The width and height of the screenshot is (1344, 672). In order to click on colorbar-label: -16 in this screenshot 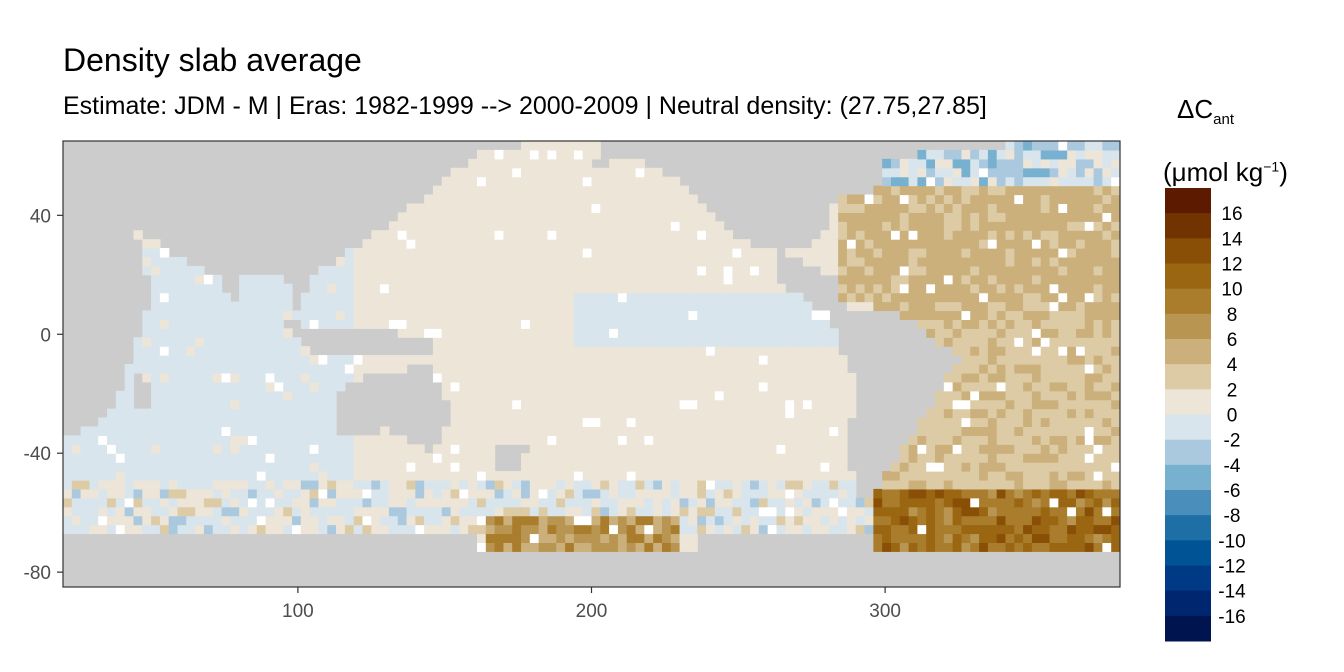, I will do `click(1231, 617)`.